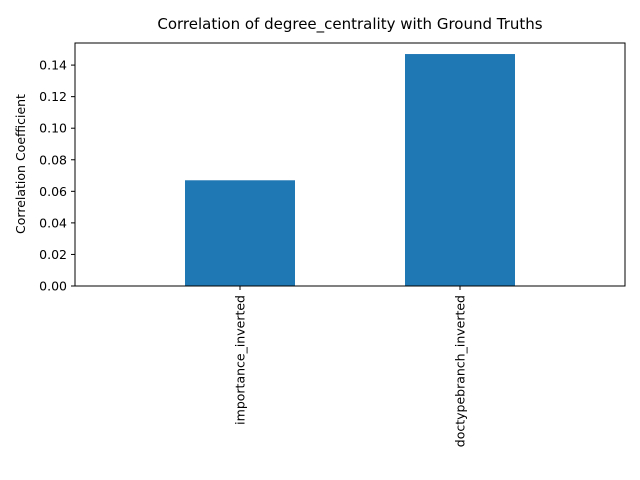 The height and width of the screenshot is (480, 640). I want to click on y-tick-label: 0.10, so click(53, 128).